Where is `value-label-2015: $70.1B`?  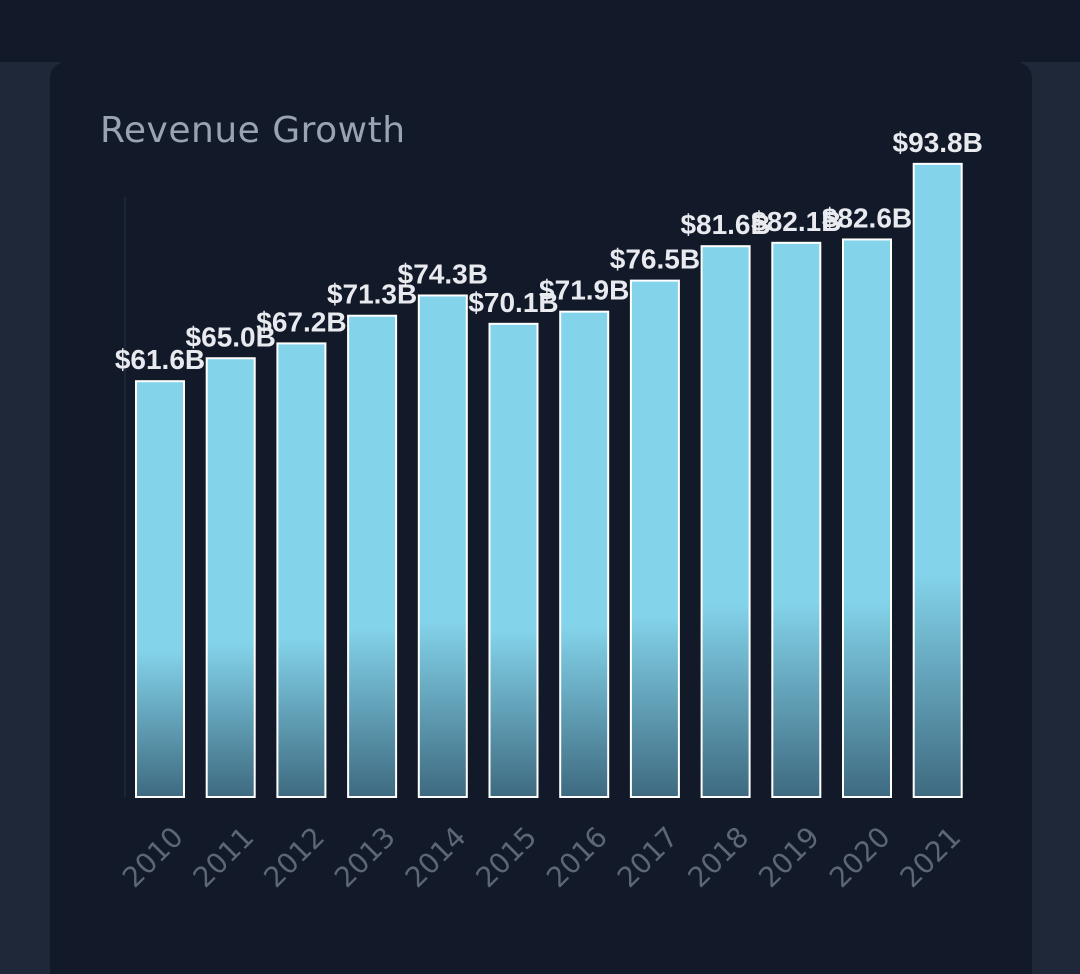
value-label-2015: $70.1B is located at coordinates (513, 302).